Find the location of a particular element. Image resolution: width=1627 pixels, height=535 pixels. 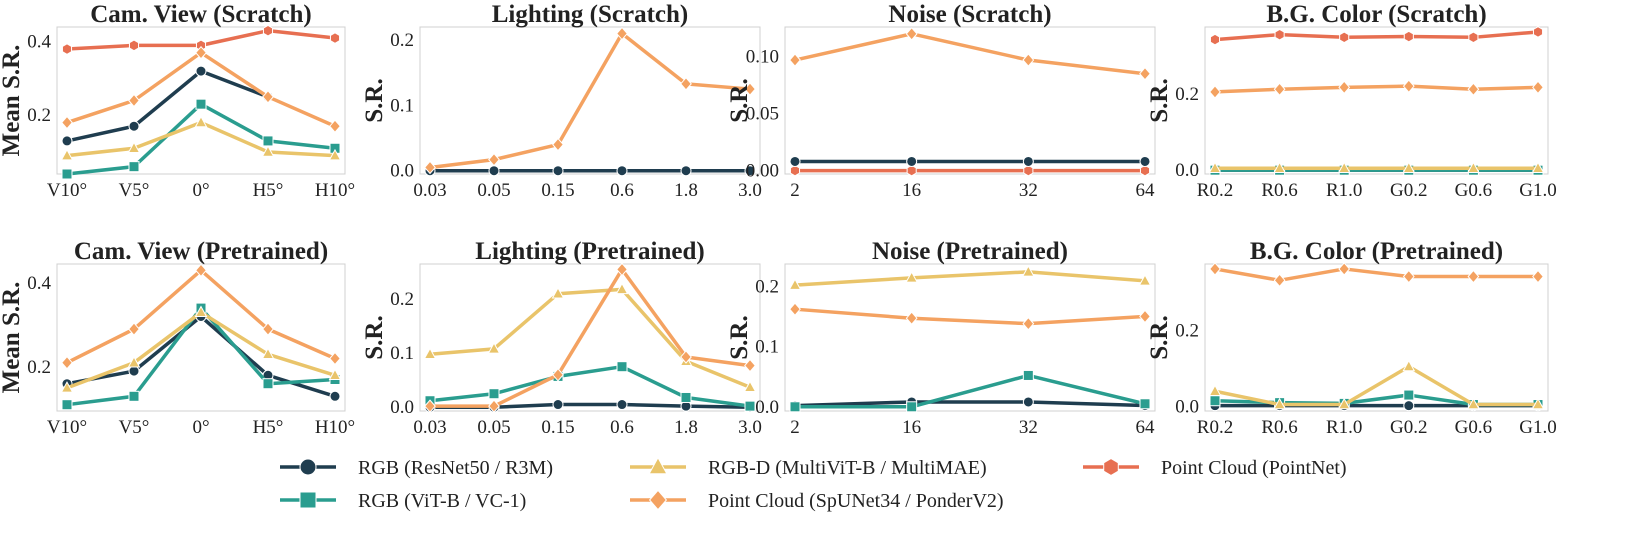

x-tick-label: V5° is located at coordinates (134, 190).